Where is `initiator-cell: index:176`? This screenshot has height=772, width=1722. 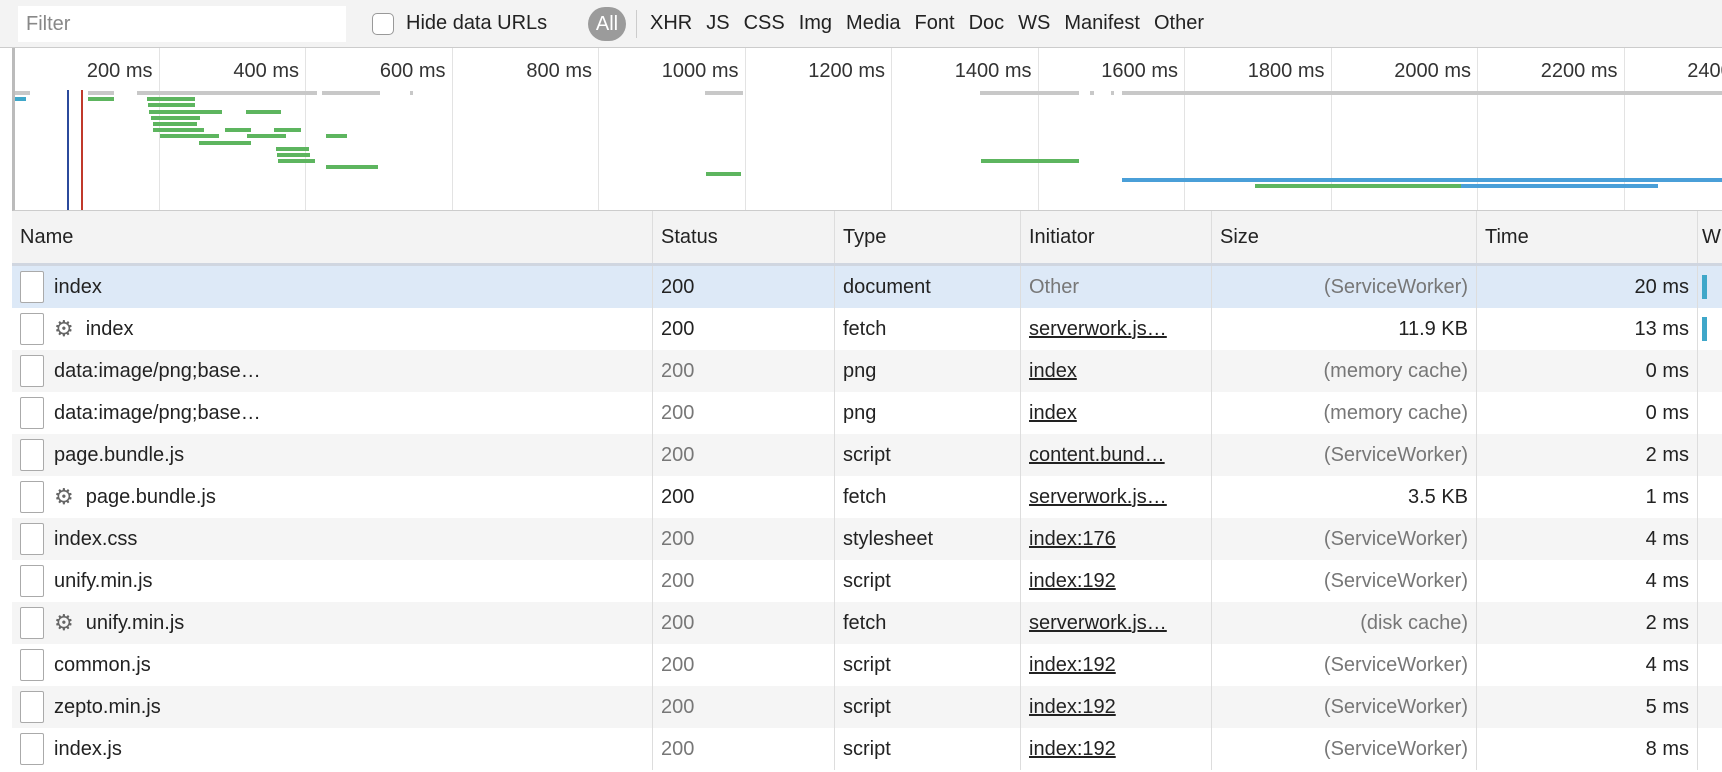
initiator-cell: index:176 is located at coordinates (1116, 539).